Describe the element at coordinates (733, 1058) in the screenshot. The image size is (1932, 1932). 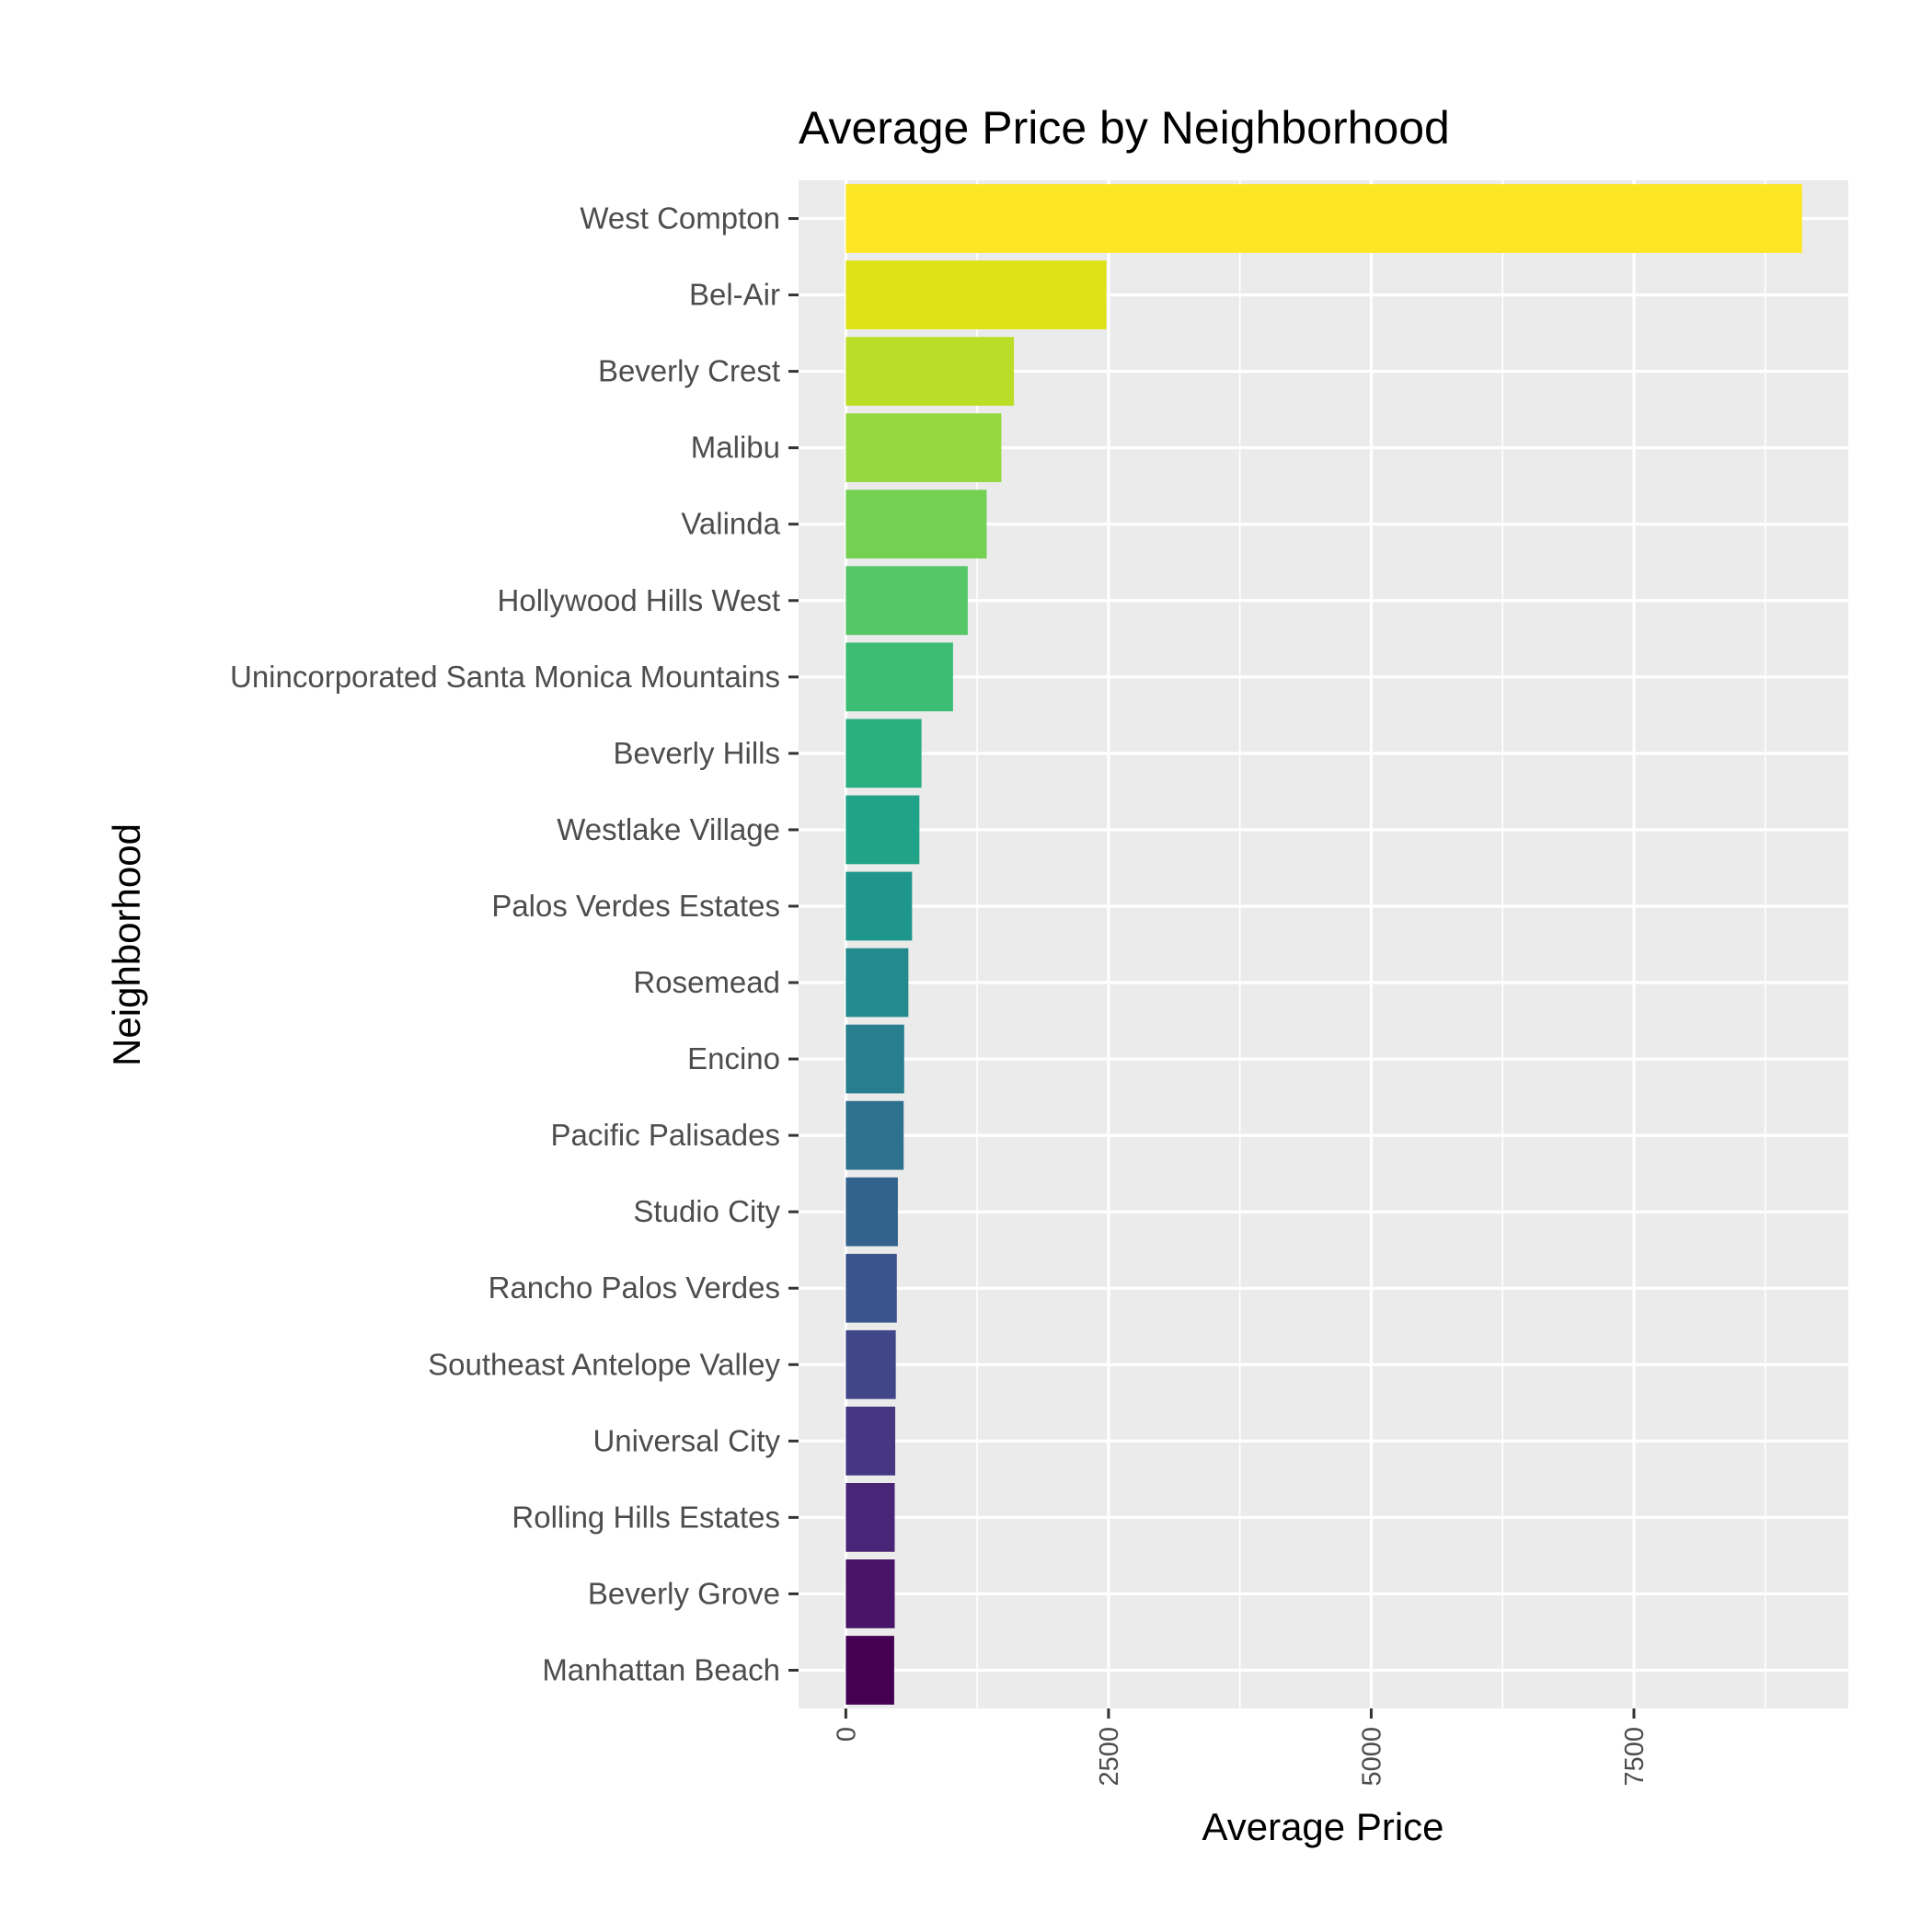
I see `y-tick-label: Encino` at that location.